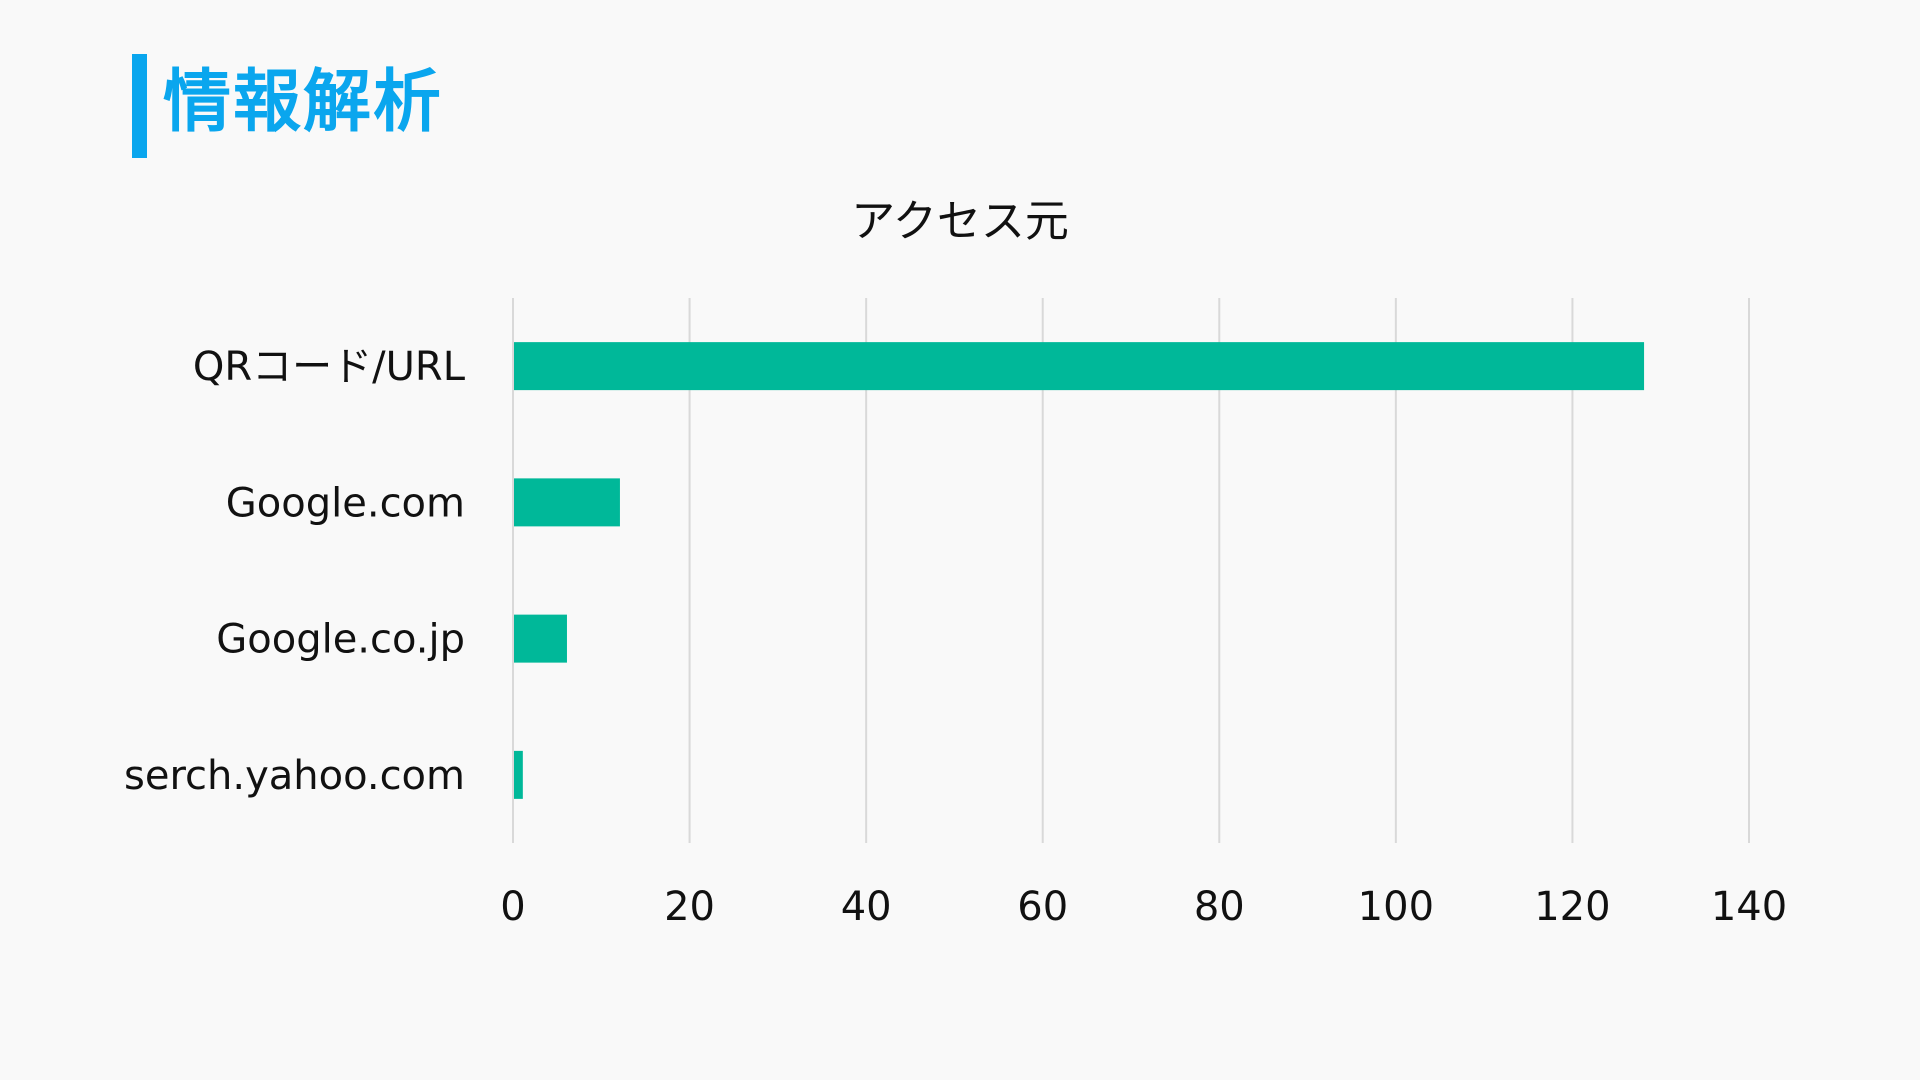 This screenshot has height=1080, width=1920. What do you see at coordinates (1572, 907) in the screenshot?
I see `x-tick-label: 120` at bounding box center [1572, 907].